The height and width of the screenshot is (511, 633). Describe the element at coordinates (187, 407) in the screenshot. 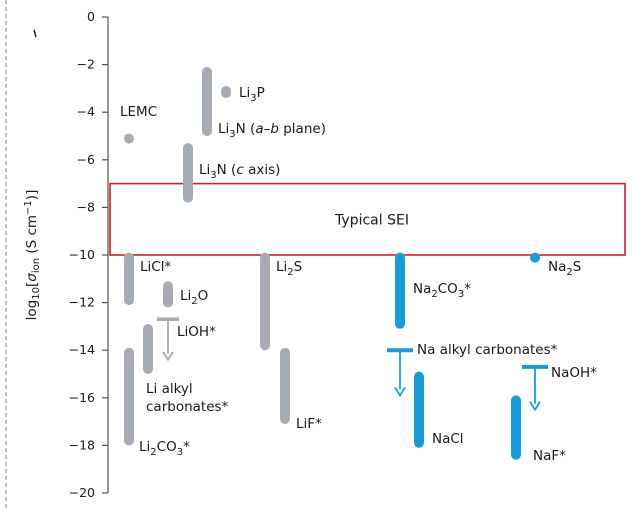

I see `series-label-li-alkyl-line2: carbonates*` at that location.